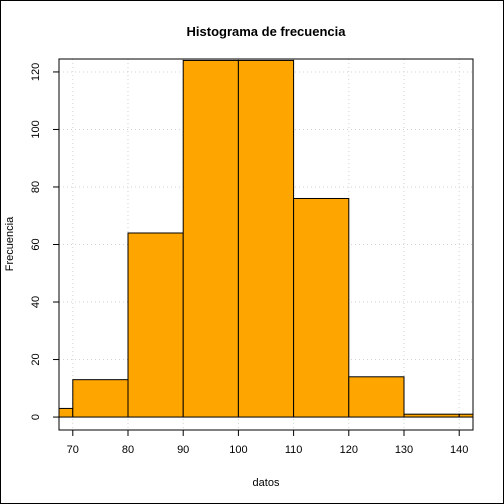 This screenshot has width=504, height=504. I want to click on y-tick-label: 40, so click(36, 302).